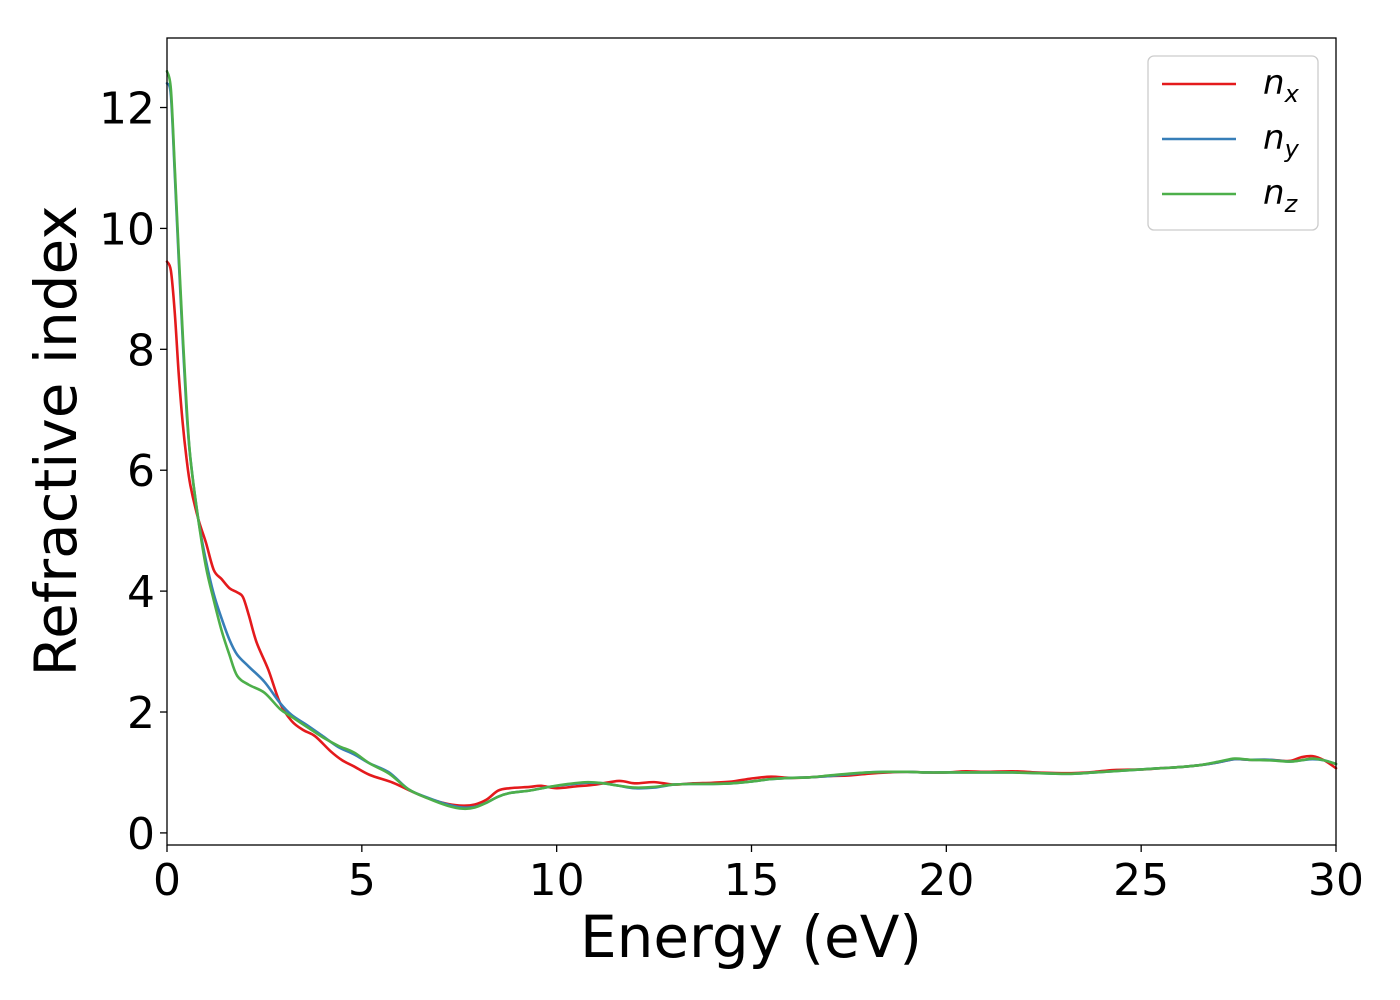 This screenshot has width=1400, height=1000. What do you see at coordinates (141, 713) in the screenshot?
I see `y-tick-label: 2` at bounding box center [141, 713].